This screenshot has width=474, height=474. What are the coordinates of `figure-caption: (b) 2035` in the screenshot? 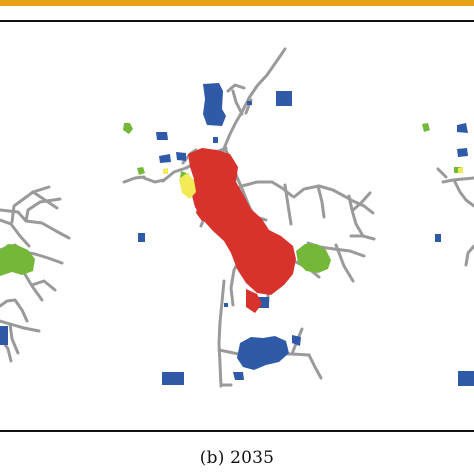 It's located at (237, 458).